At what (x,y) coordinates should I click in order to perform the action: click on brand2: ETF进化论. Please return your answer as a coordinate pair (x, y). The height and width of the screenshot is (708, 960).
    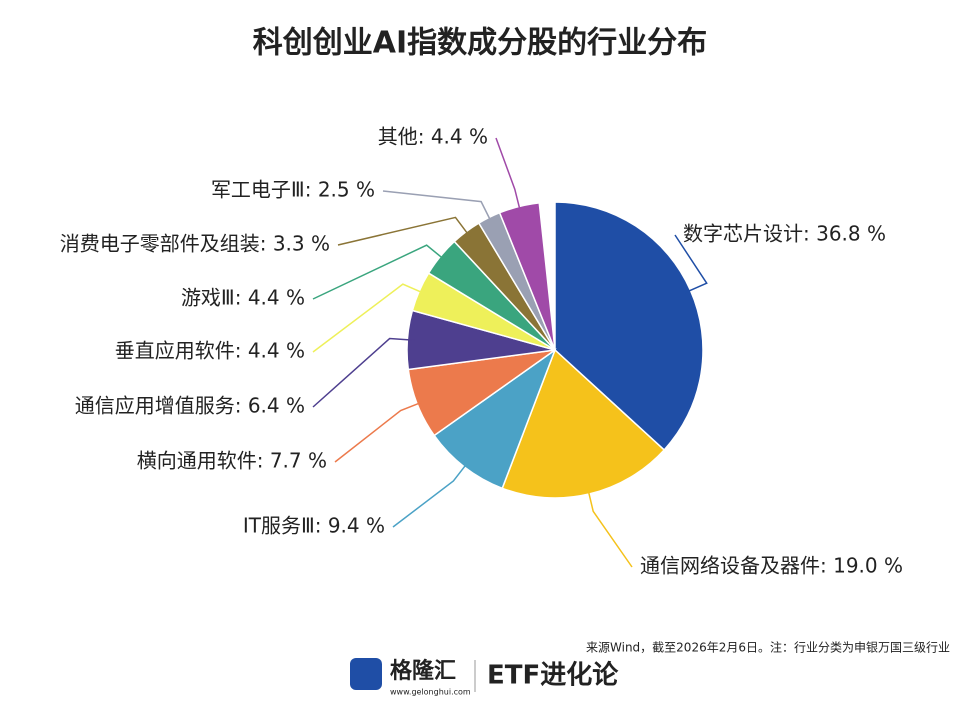
    Looking at the image, I should click on (553, 676).